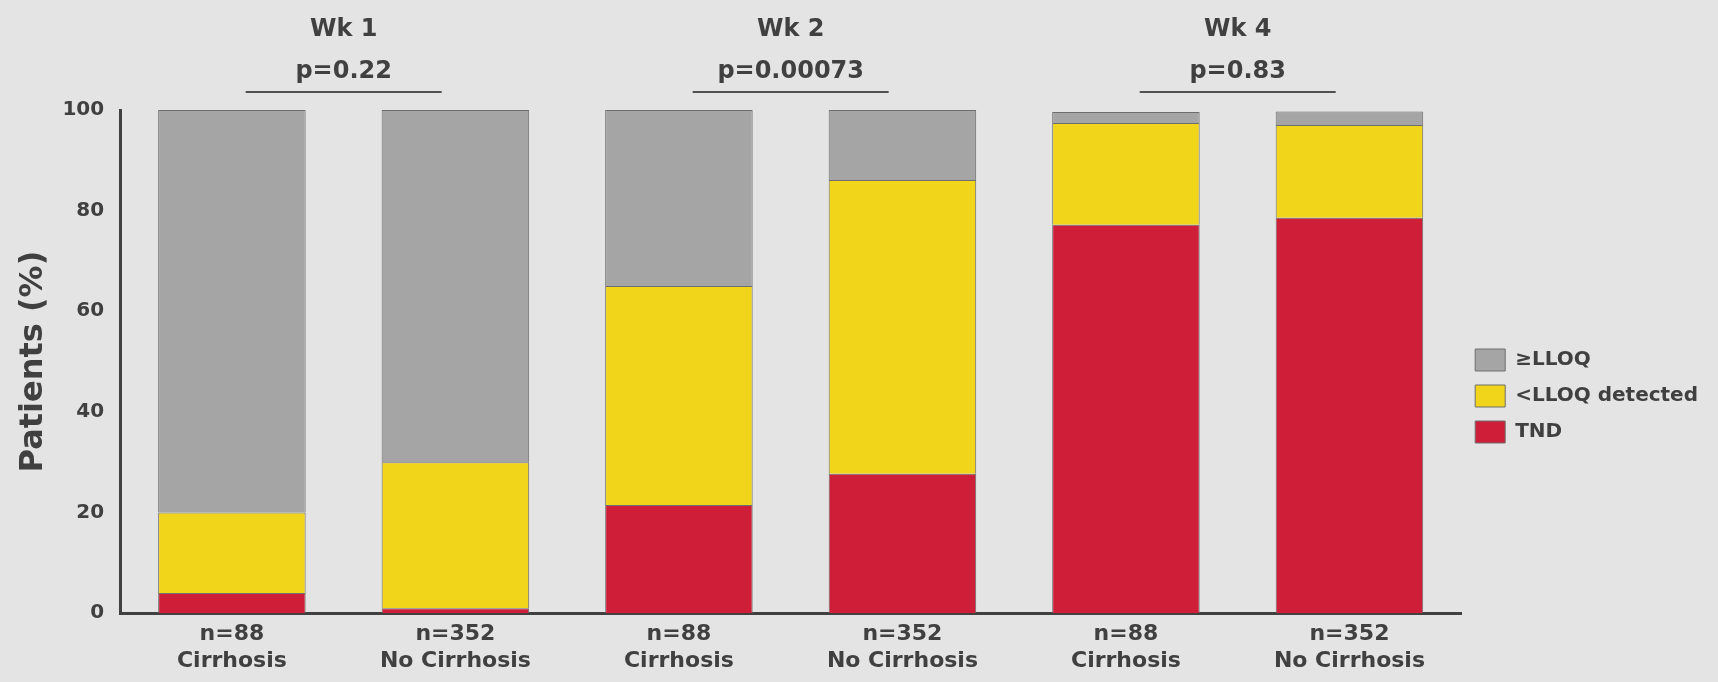 Image resolution: width=1718 pixels, height=682 pixels. What do you see at coordinates (790, 28) in the screenshot?
I see `text: Wk 2` at bounding box center [790, 28].